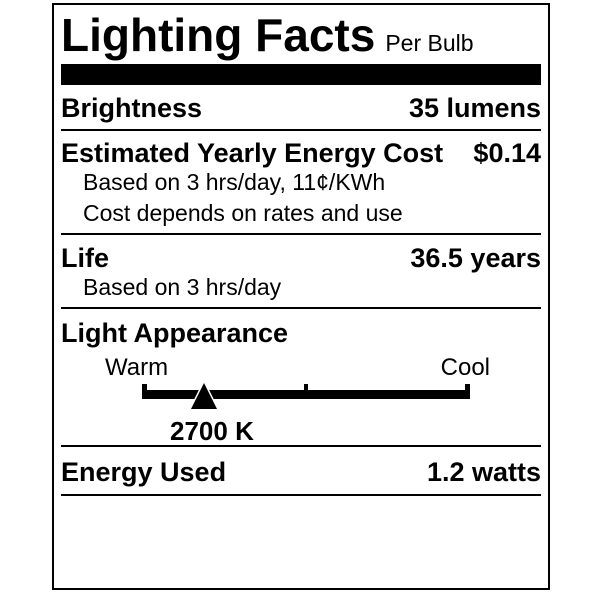  What do you see at coordinates (252, 153) in the screenshot?
I see `energy-cost-label: Estimated Yearly Energy Cost` at bounding box center [252, 153].